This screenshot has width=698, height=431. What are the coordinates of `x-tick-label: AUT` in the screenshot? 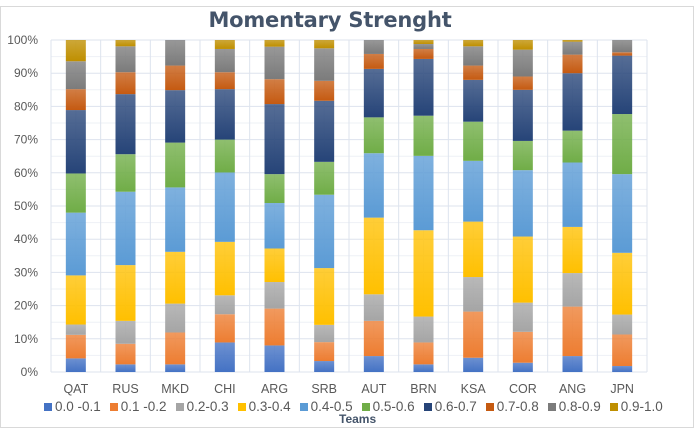 It's located at (373, 389).